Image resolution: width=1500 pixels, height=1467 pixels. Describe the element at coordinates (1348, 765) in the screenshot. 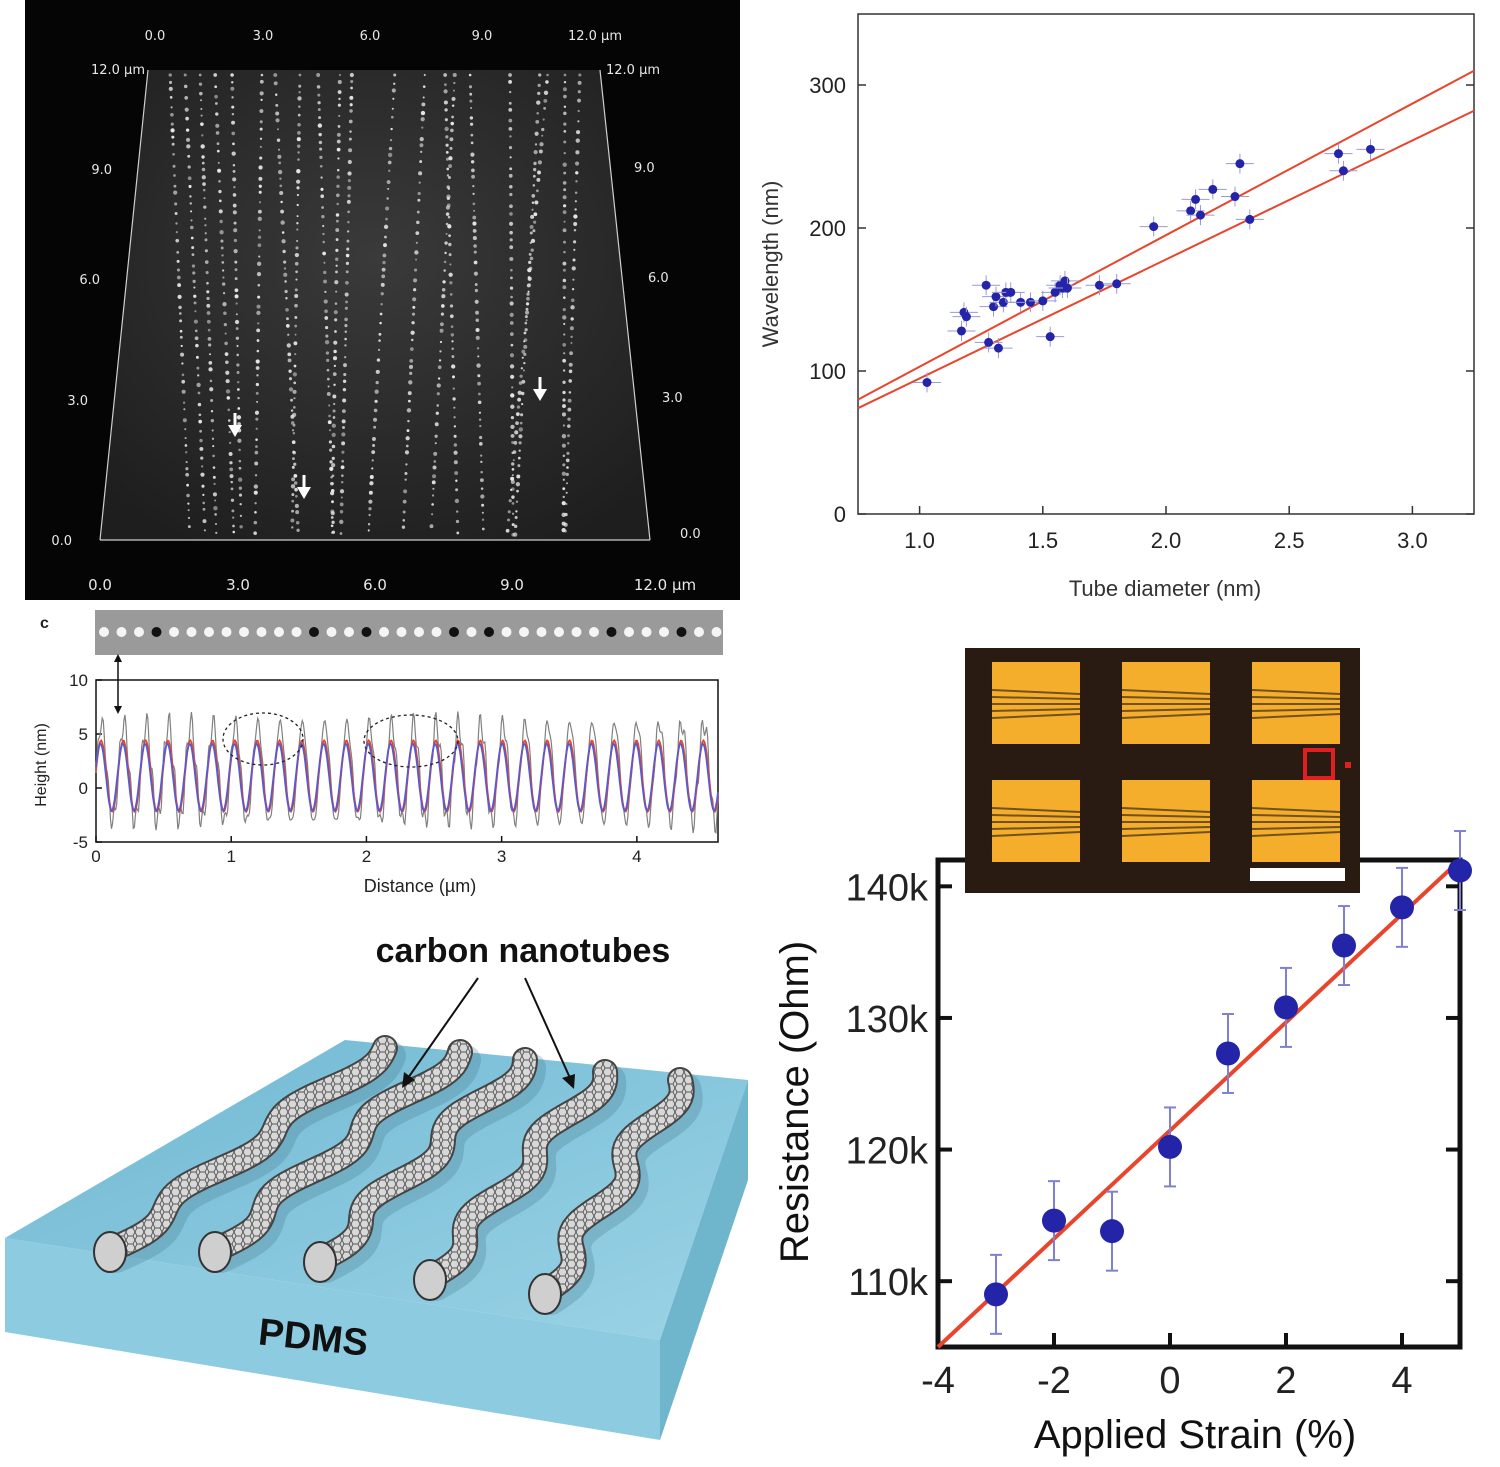

I see `marker-dot` at that location.